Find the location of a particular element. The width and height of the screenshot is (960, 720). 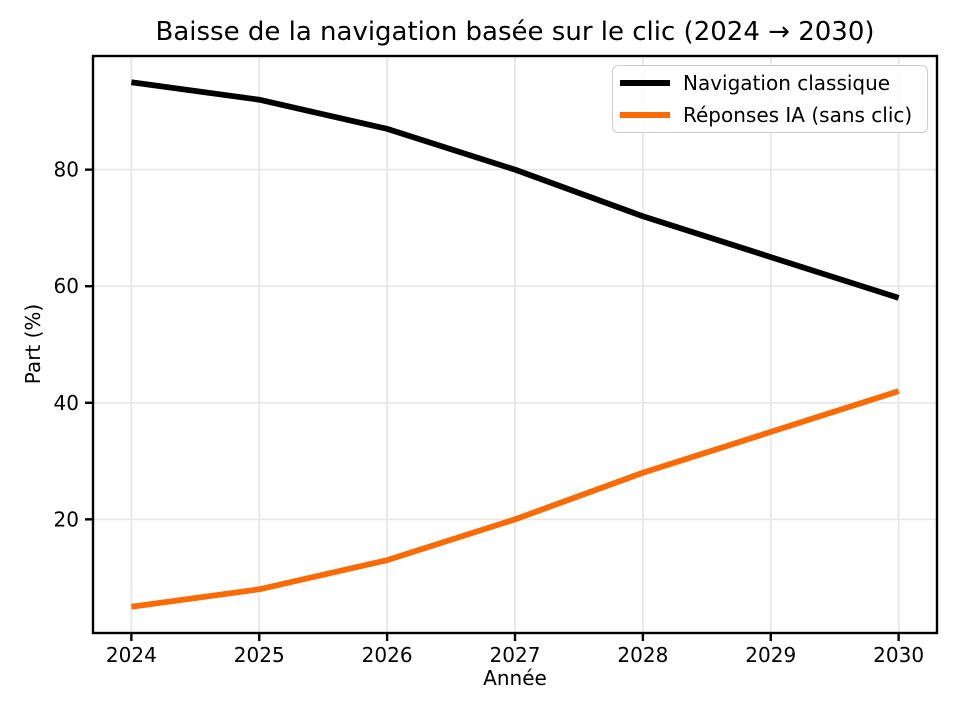

legend-swatch-orange-line is located at coordinates (645, 115).